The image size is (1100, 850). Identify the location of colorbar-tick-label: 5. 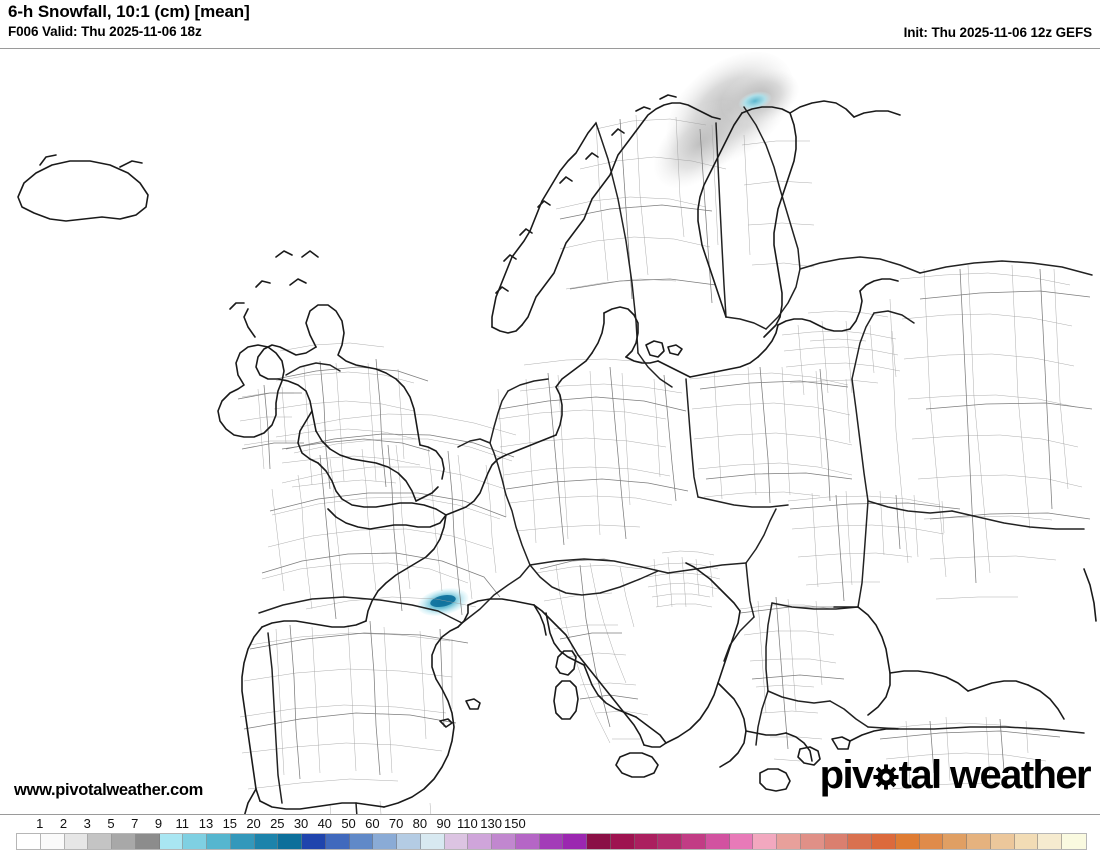
(111, 823).